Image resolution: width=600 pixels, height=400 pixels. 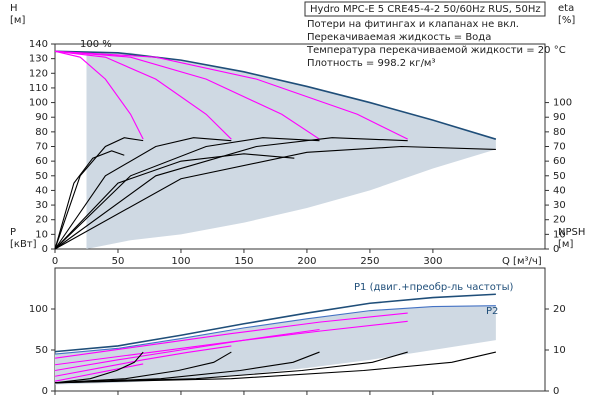 What do you see at coordinates (13, 232) in the screenshot?
I see `y-axis-label: P` at bounding box center [13, 232].